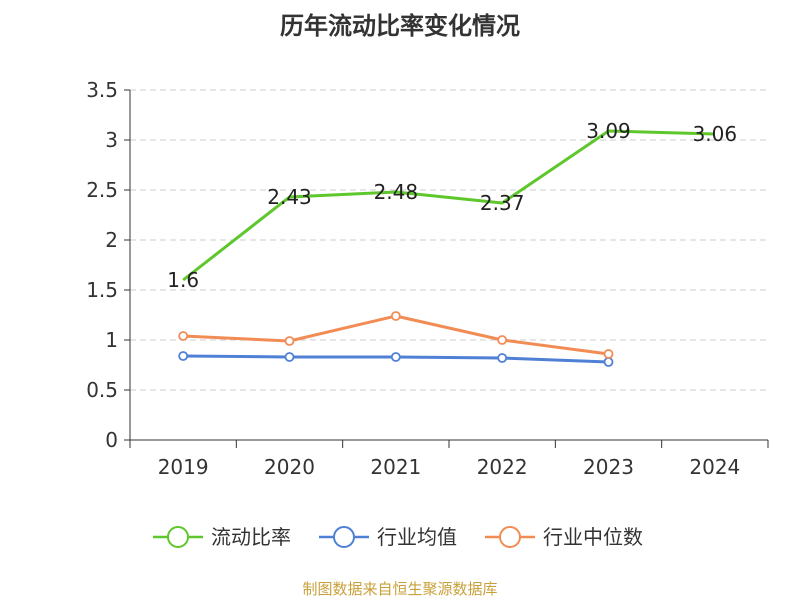 The image size is (800, 600). What do you see at coordinates (251, 537) in the screenshot?
I see `legend-label: 流动比率` at bounding box center [251, 537].